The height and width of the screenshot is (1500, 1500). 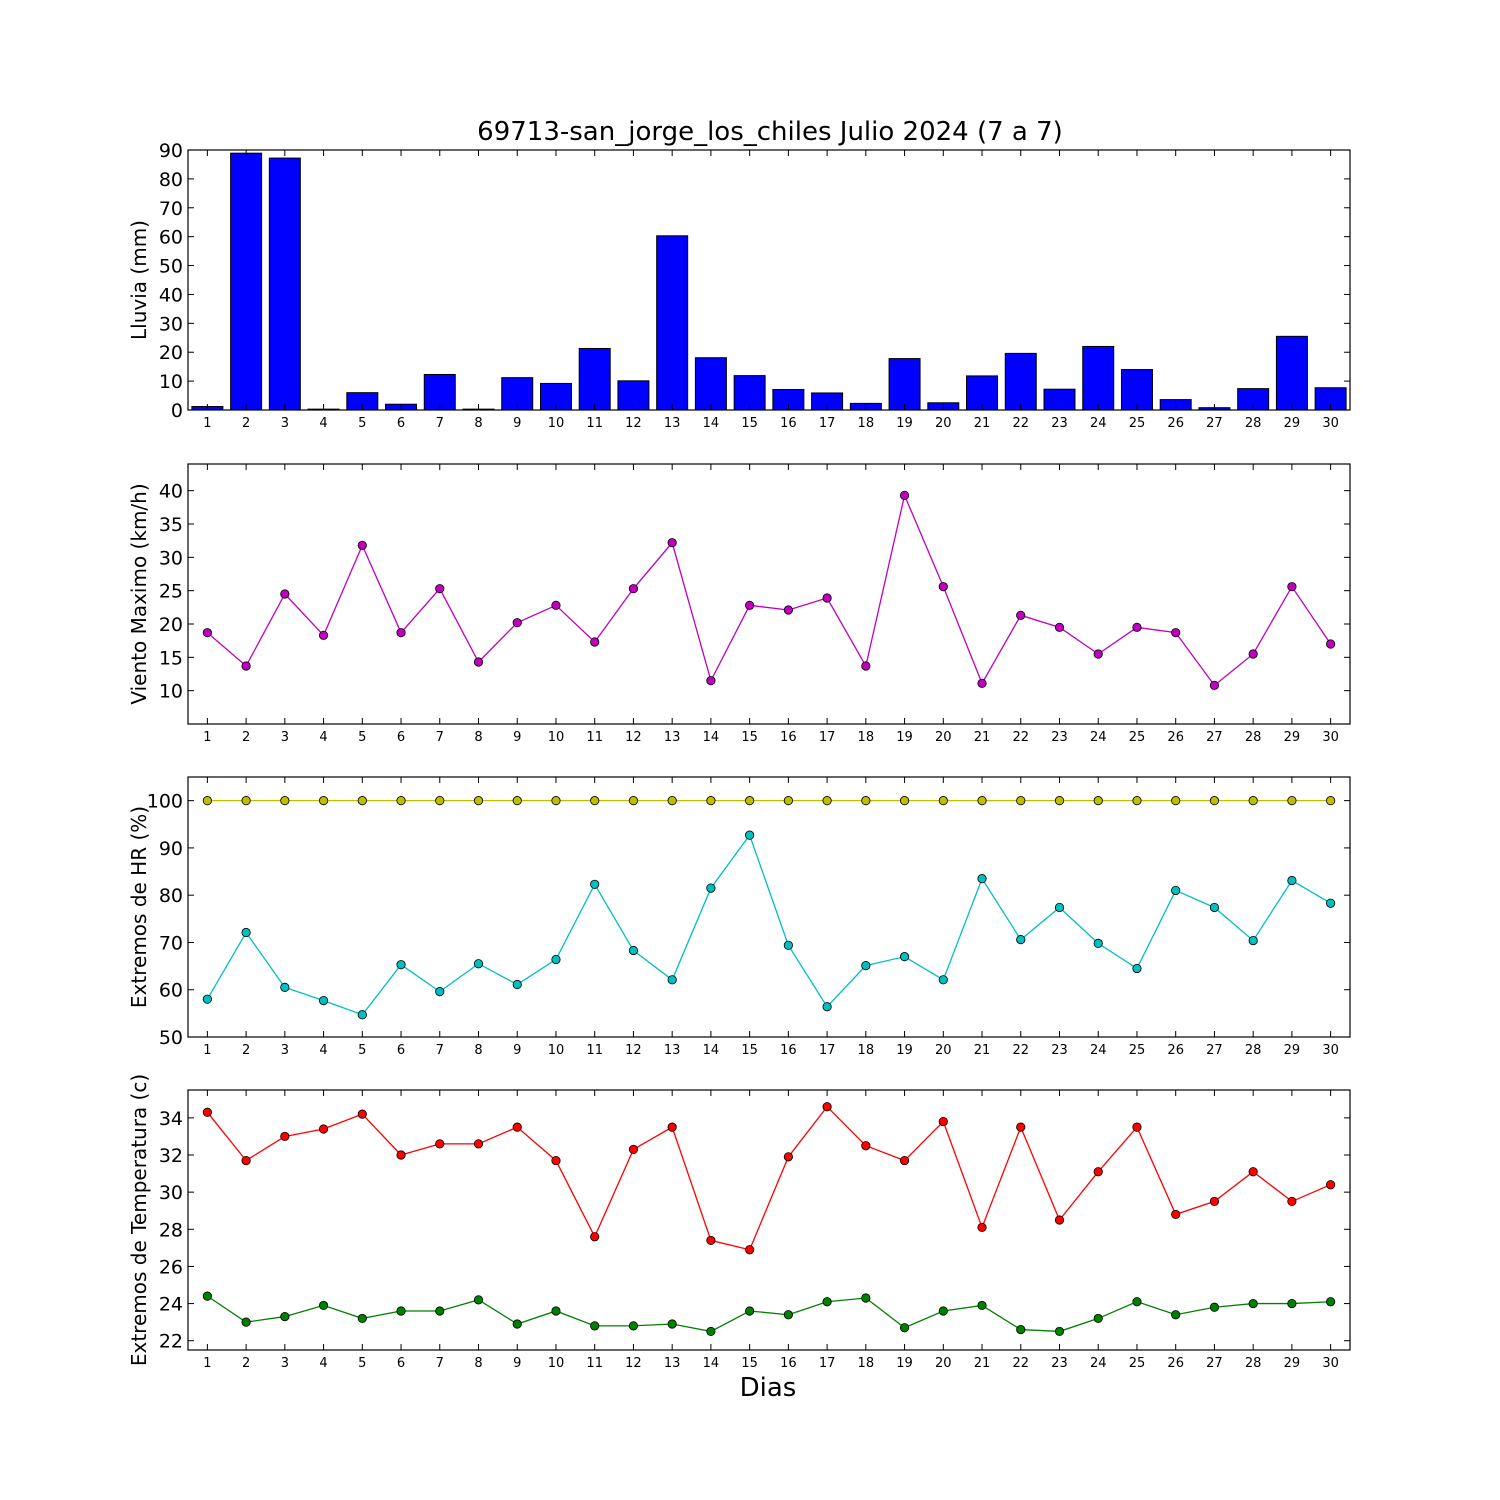 I want to click on y-axis-label: Viento Maximo (km/h), so click(x=139, y=593).